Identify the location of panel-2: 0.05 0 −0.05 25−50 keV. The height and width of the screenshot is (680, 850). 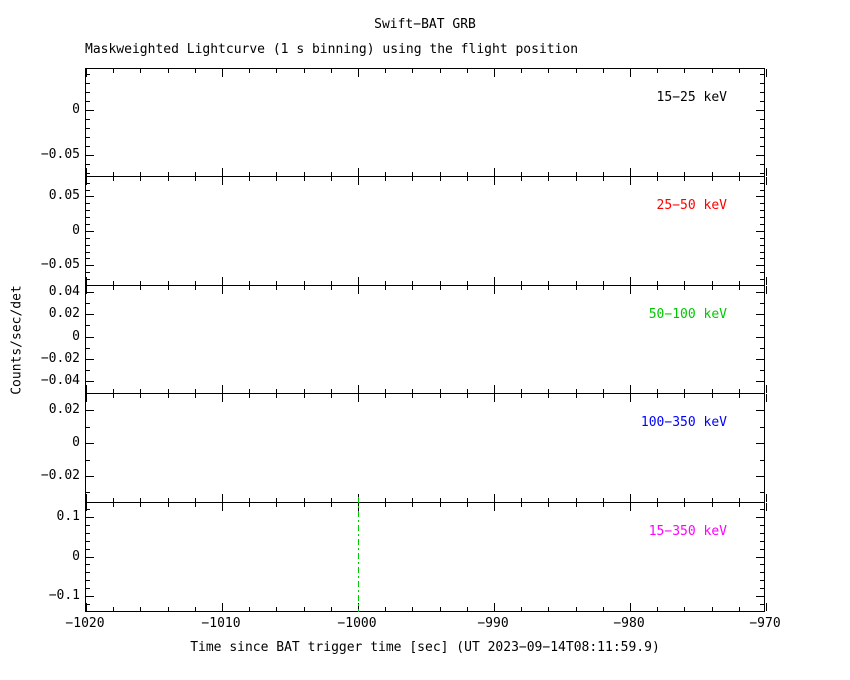
(404, 231).